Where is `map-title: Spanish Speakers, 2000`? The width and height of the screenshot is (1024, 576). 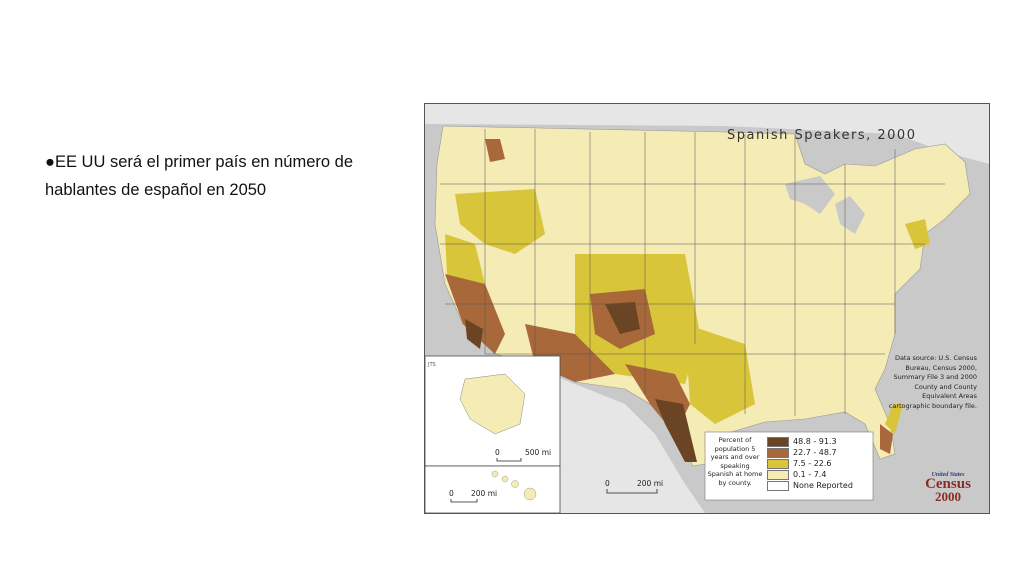
map-title: Spanish Speakers, 2000 is located at coordinates (822, 135).